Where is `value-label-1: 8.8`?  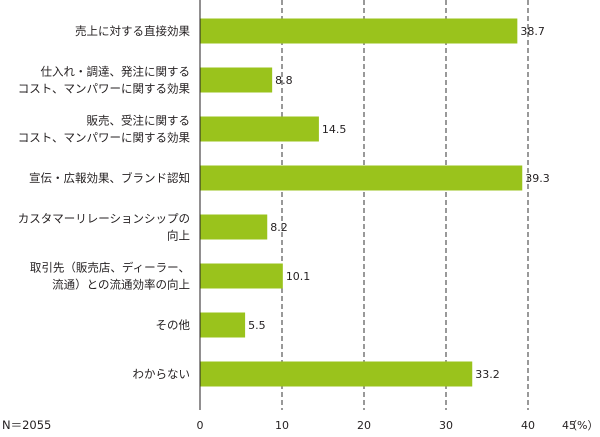
value-label-1: 8.8 is located at coordinates (284, 80).